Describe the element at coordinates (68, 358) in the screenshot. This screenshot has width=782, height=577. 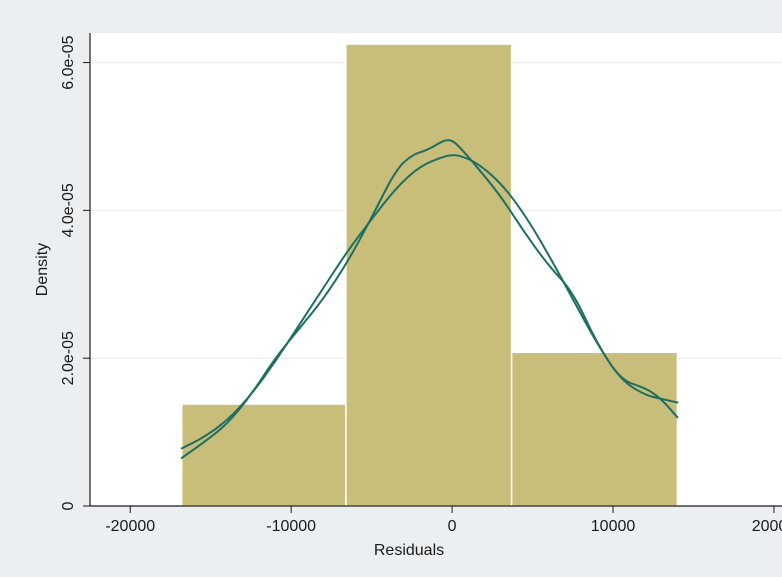
I see `y-tick-label: 2.0e-05` at that location.